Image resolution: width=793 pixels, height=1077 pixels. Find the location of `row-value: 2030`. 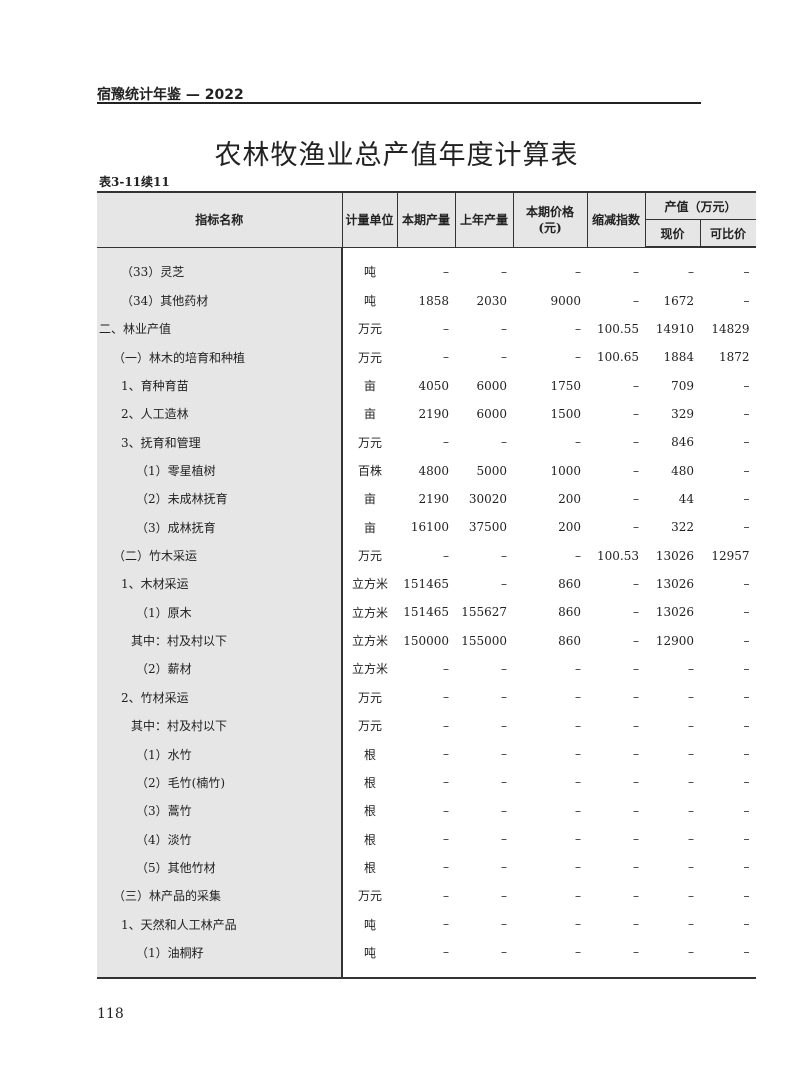

row-value: 2030 is located at coordinates (491, 300).